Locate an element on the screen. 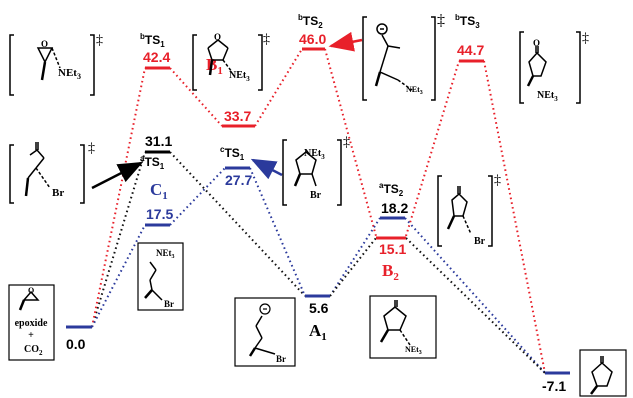  label-C1: C1 is located at coordinates (159, 191).